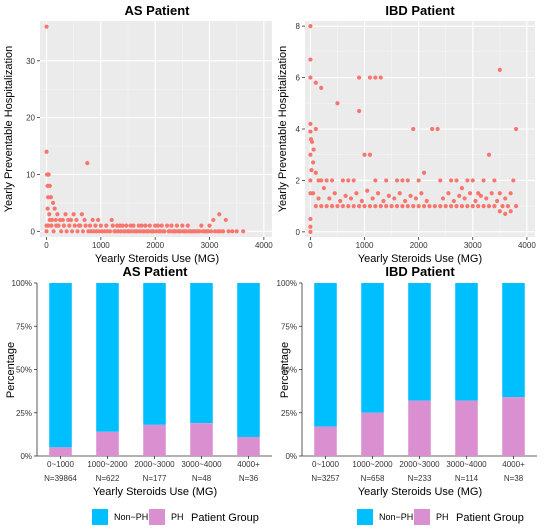 This screenshot has height=532, width=550. I want to click on count-label: N=3257, so click(325, 478).